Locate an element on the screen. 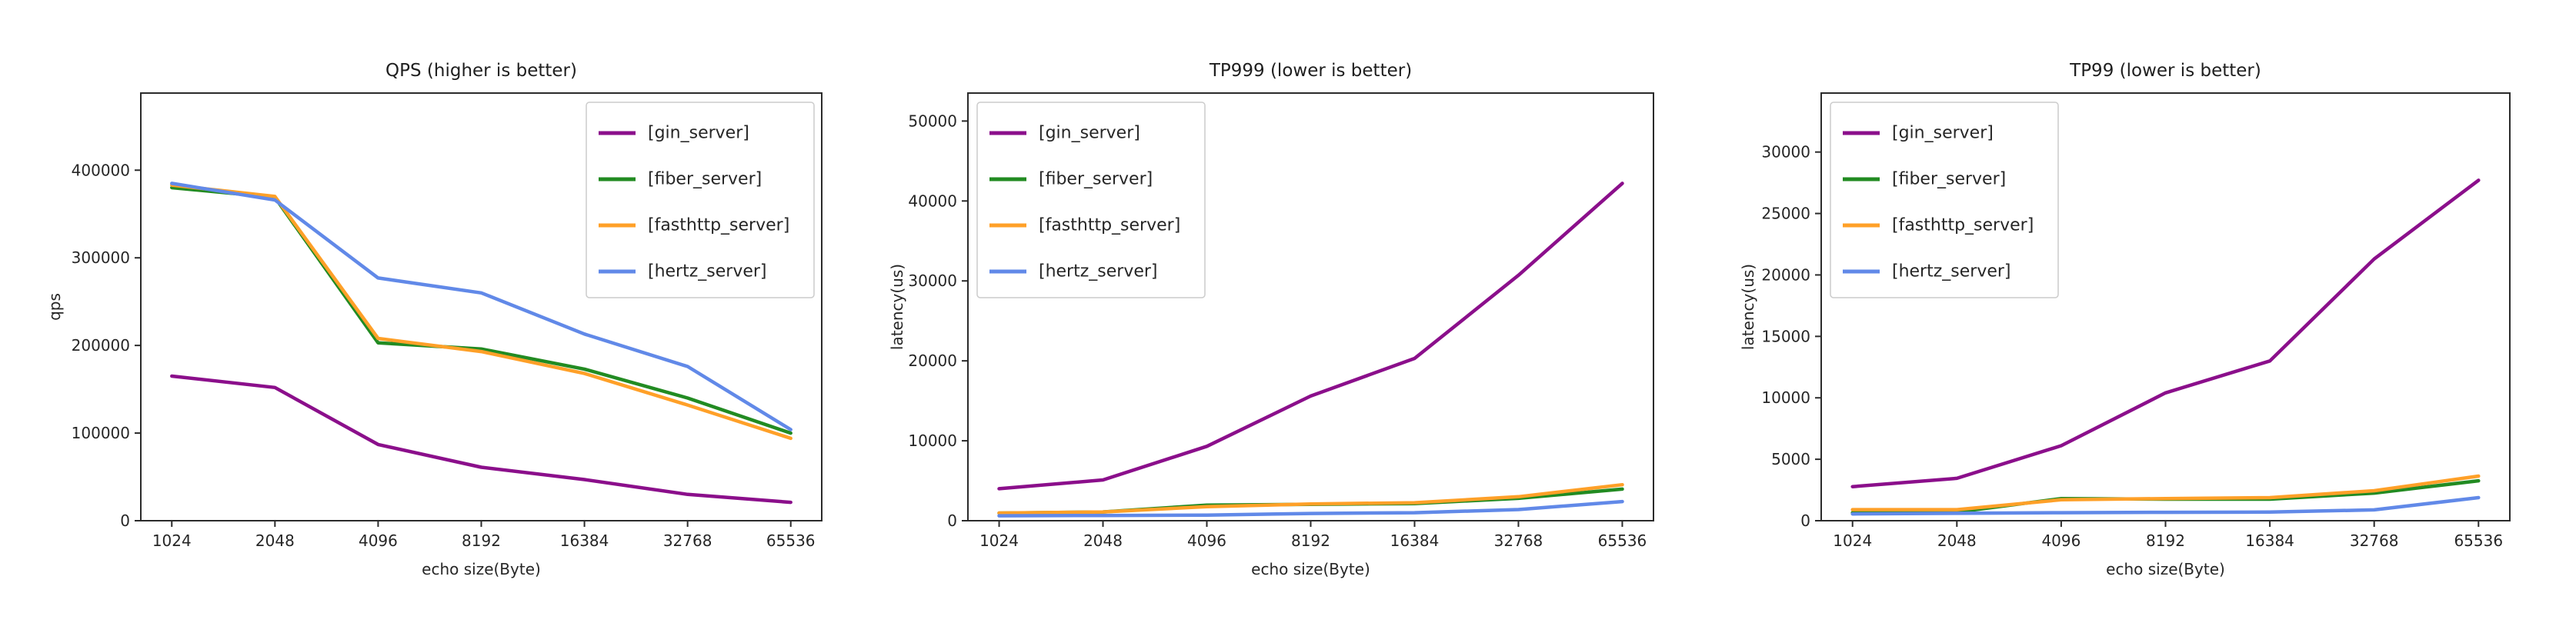  y-tick-label: 5000 is located at coordinates (1790, 459).